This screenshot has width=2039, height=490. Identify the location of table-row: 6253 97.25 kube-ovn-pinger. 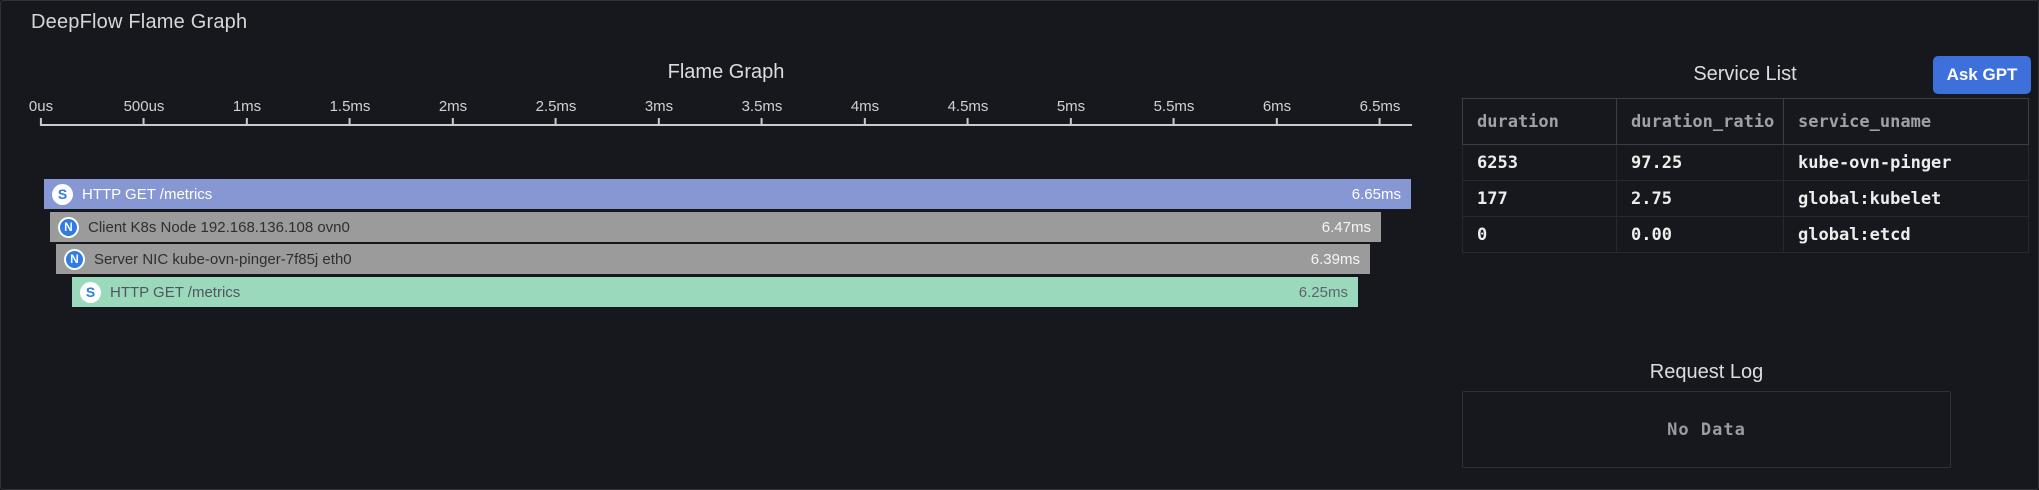
(1745, 162).